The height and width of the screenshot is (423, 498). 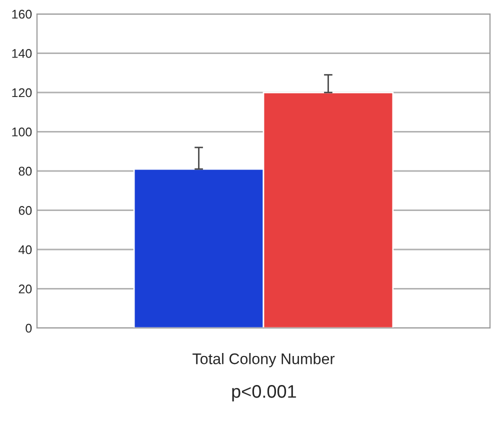 I want to click on x-tick-label: Total Colony Number, so click(x=263, y=360).